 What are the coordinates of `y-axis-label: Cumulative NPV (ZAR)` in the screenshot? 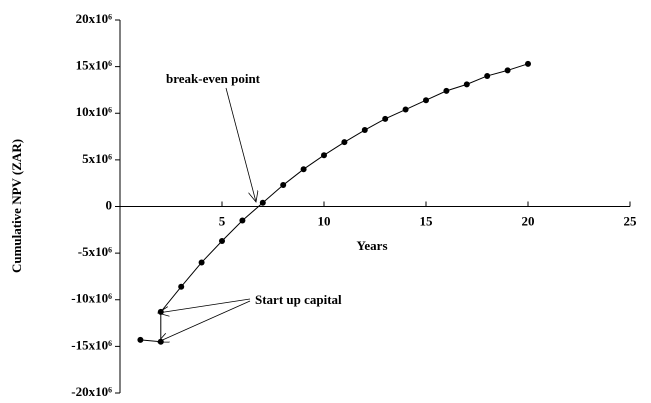 It's located at (16, 206).